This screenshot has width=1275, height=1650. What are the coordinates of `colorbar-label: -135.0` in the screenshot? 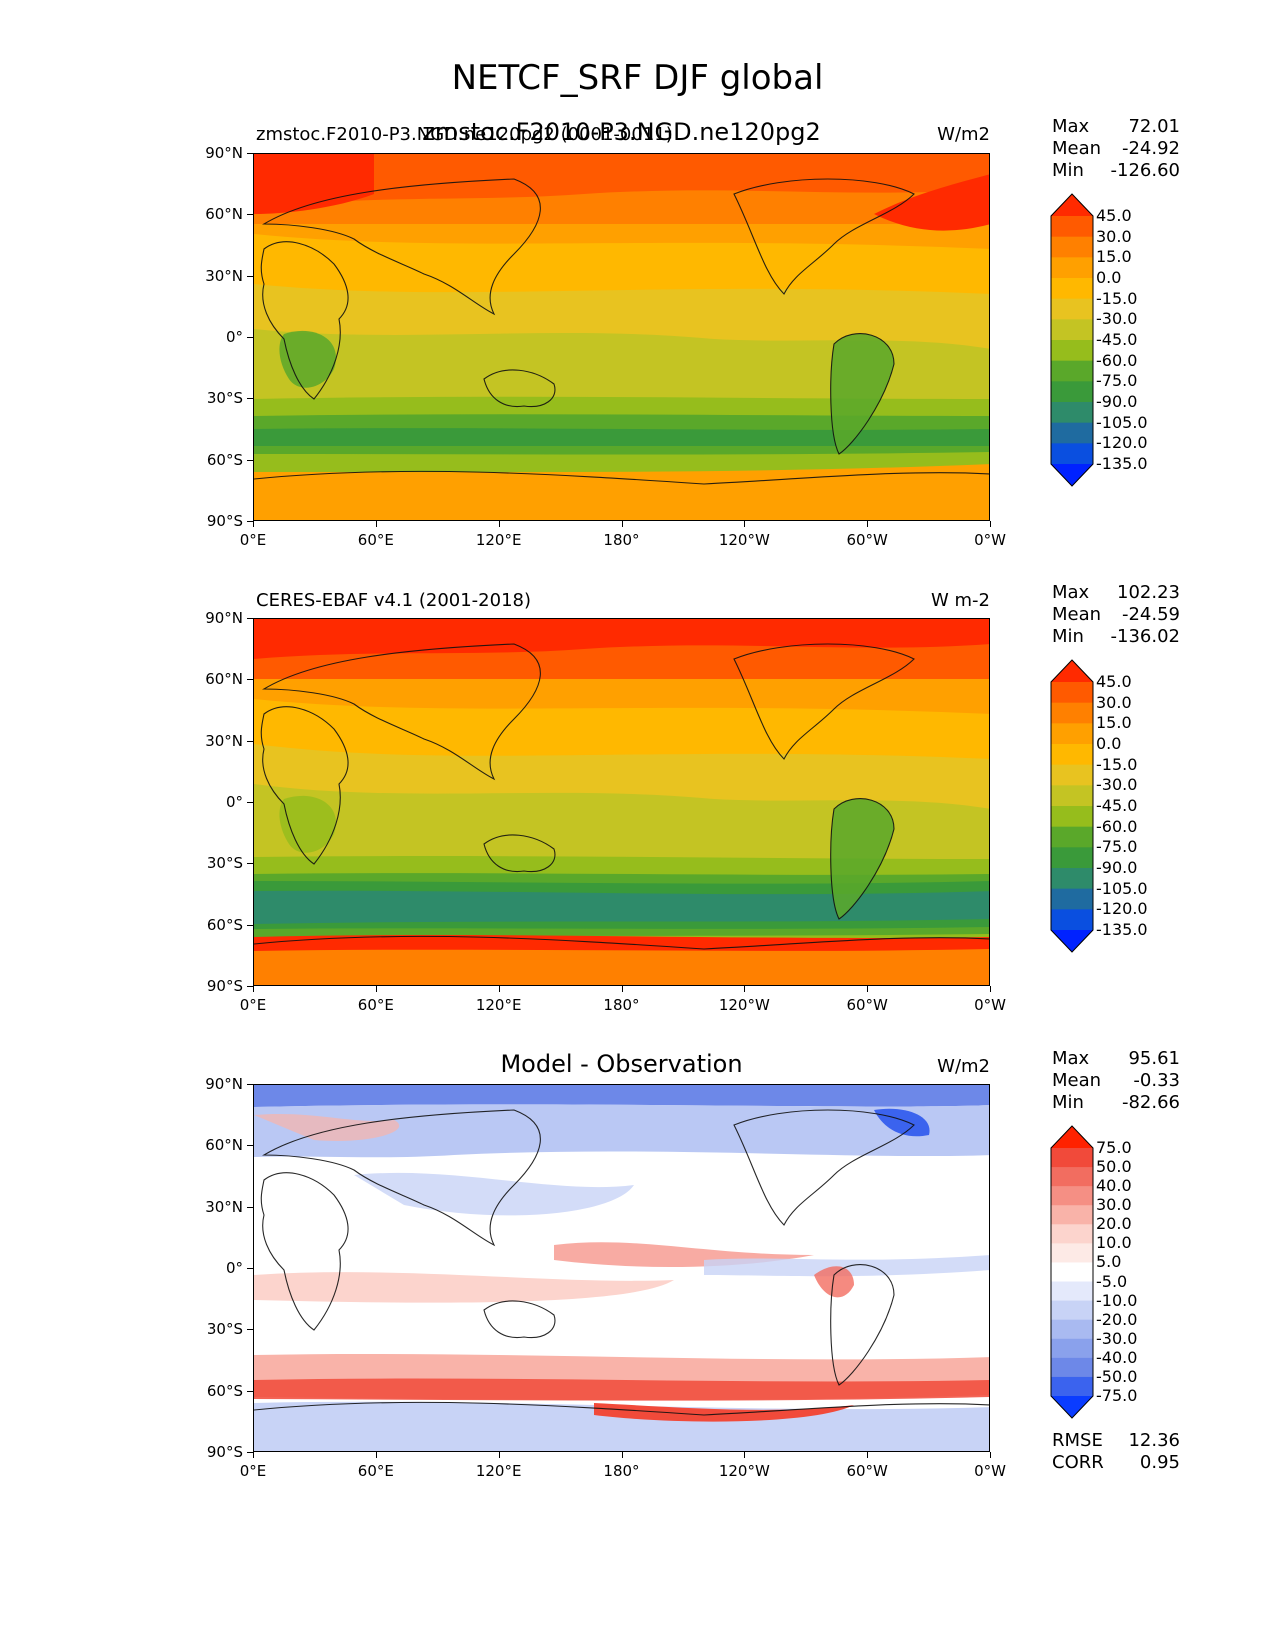 It's located at (1122, 929).